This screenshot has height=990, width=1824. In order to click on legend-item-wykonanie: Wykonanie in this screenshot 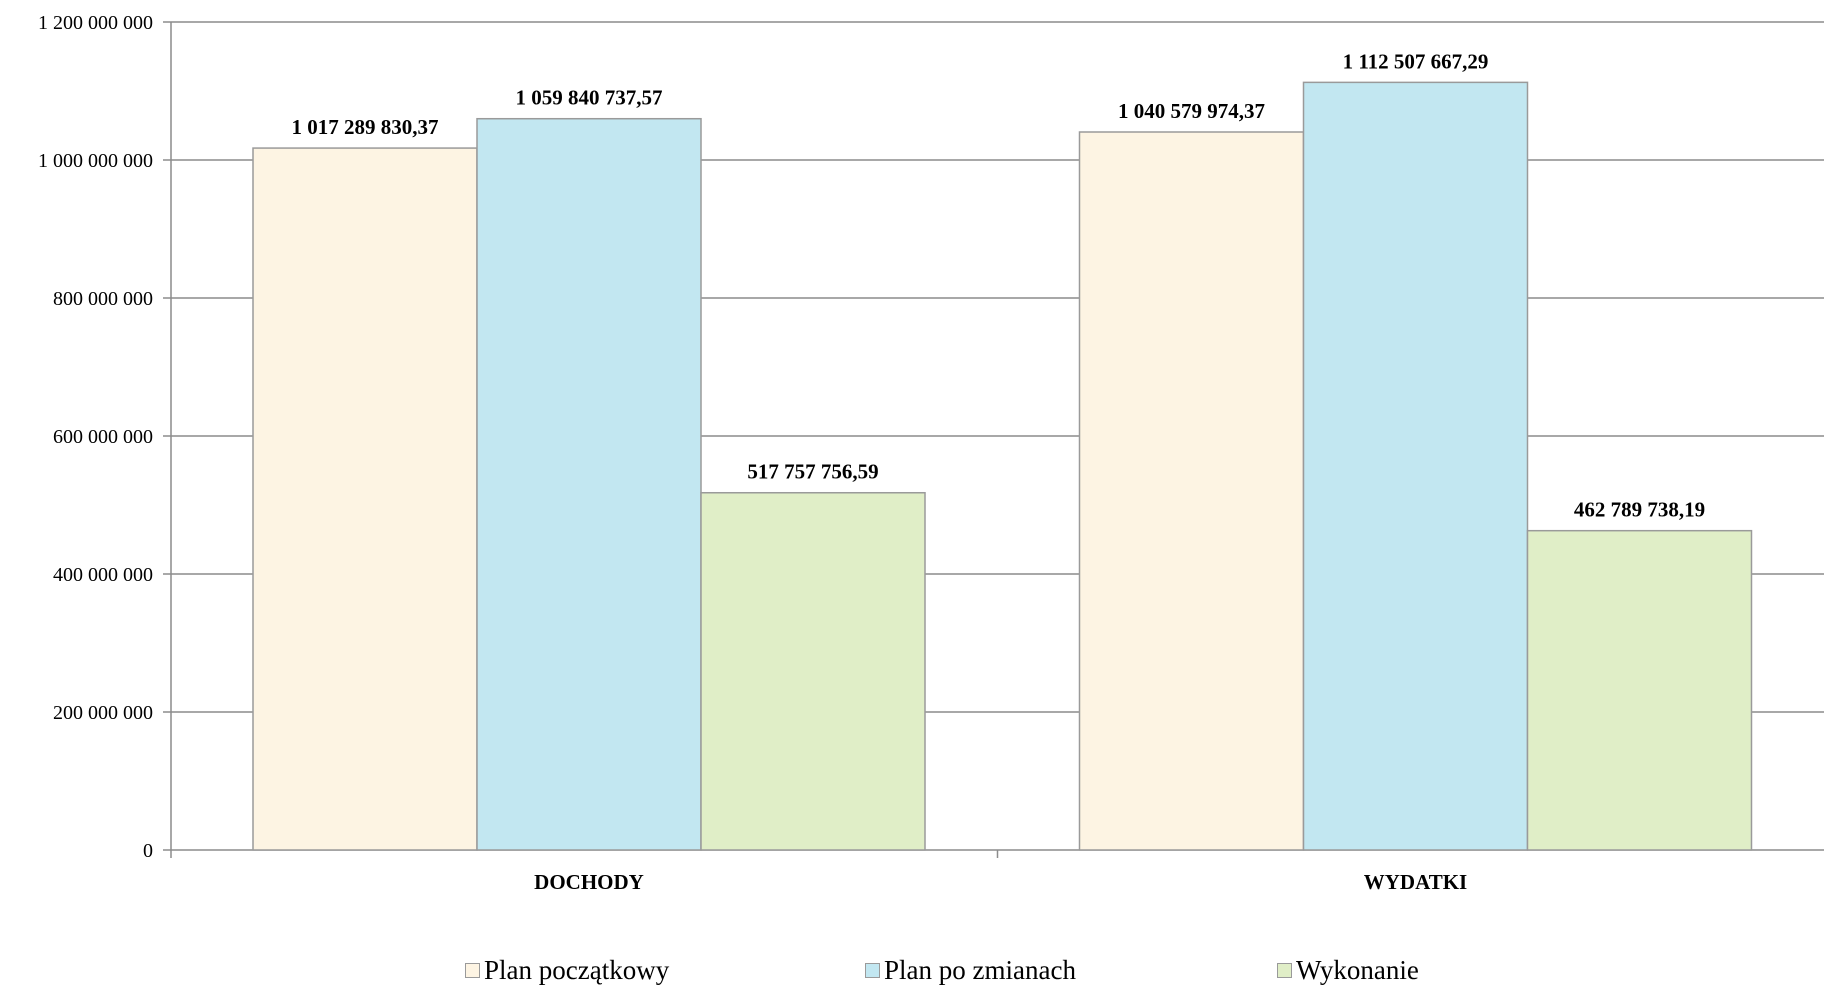, I will do `click(1348, 970)`.